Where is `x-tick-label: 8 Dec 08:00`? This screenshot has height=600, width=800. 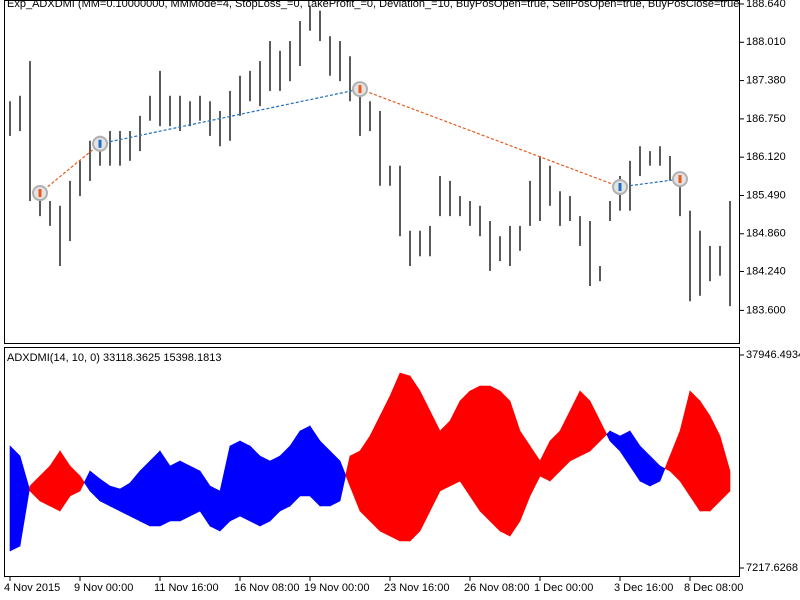
x-tick-label: 8 Dec 08:00 is located at coordinates (713, 588).